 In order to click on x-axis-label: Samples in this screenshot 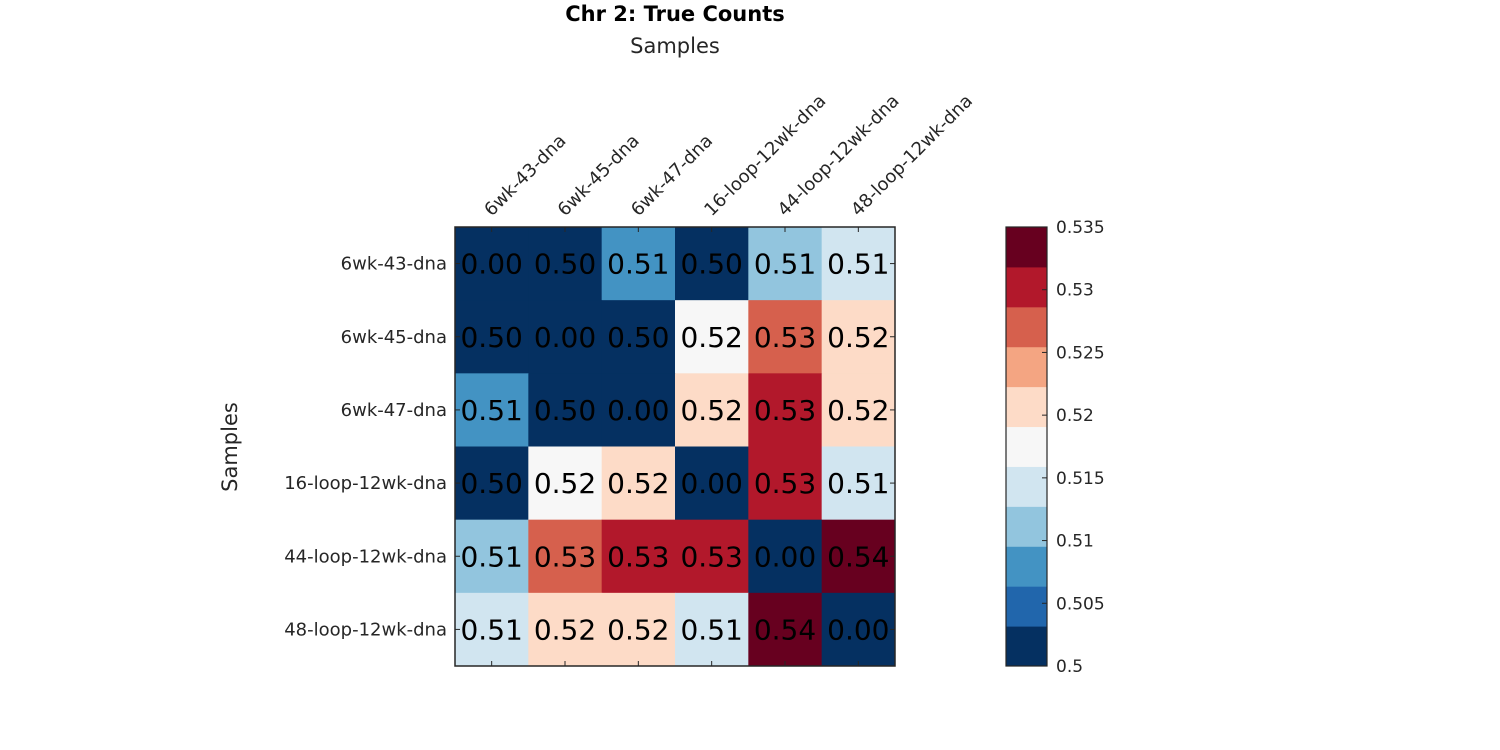, I will do `click(675, 46)`.